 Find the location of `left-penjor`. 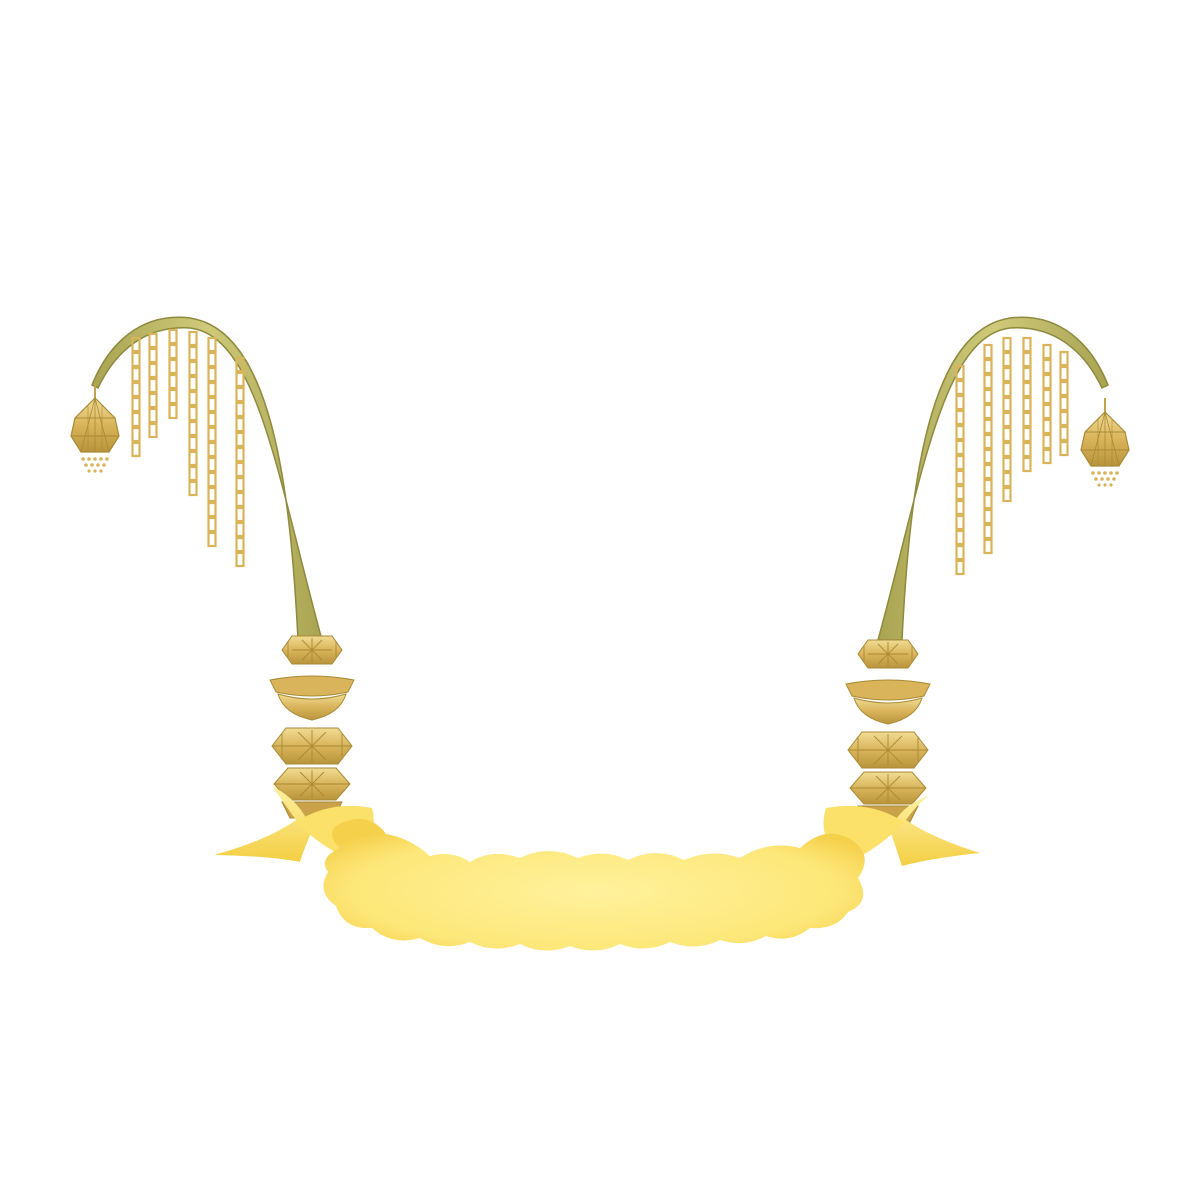

left-penjor is located at coordinates (212, 567).